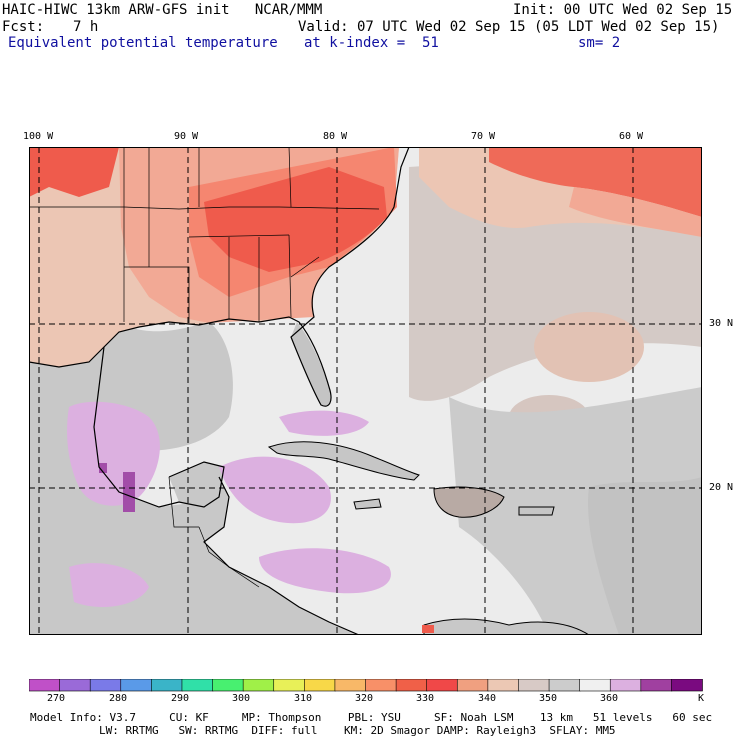  I want to click on lon-label-60w: 60 W, so click(631, 136).